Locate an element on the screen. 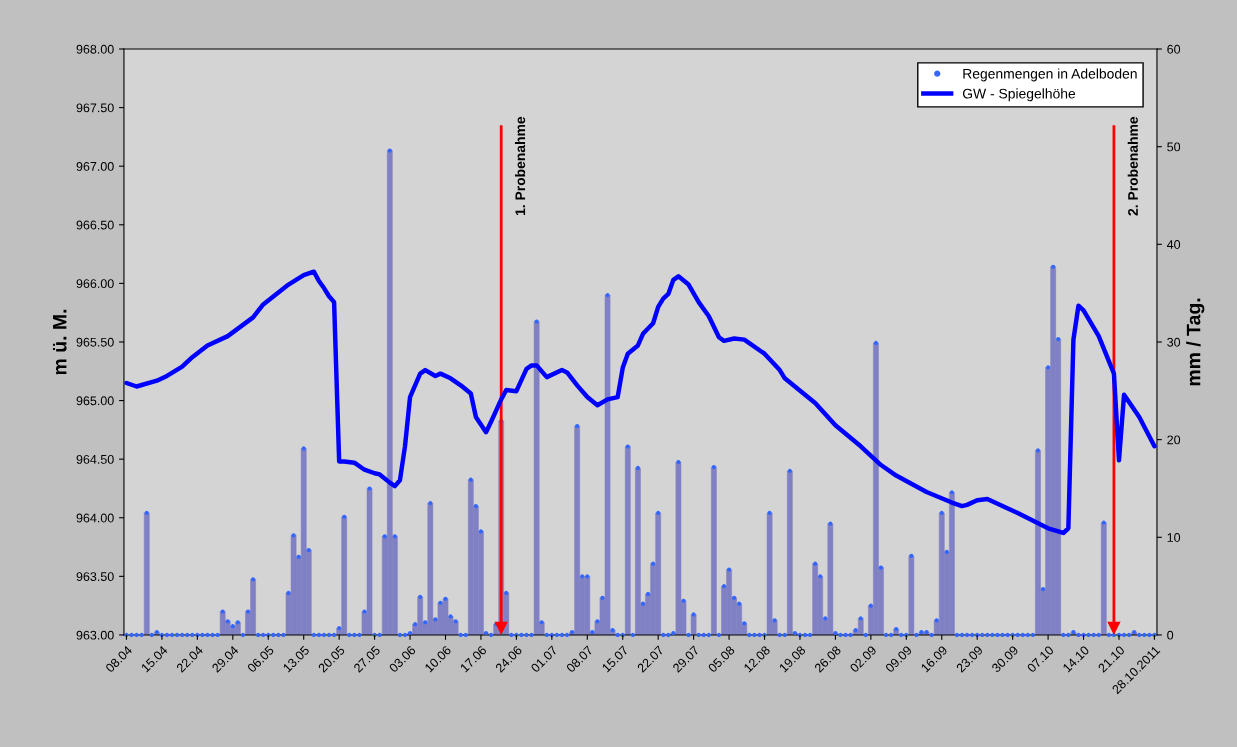 This screenshot has height=747, width=1237. ref-line-label: 1. Probenahme is located at coordinates (520, 166).